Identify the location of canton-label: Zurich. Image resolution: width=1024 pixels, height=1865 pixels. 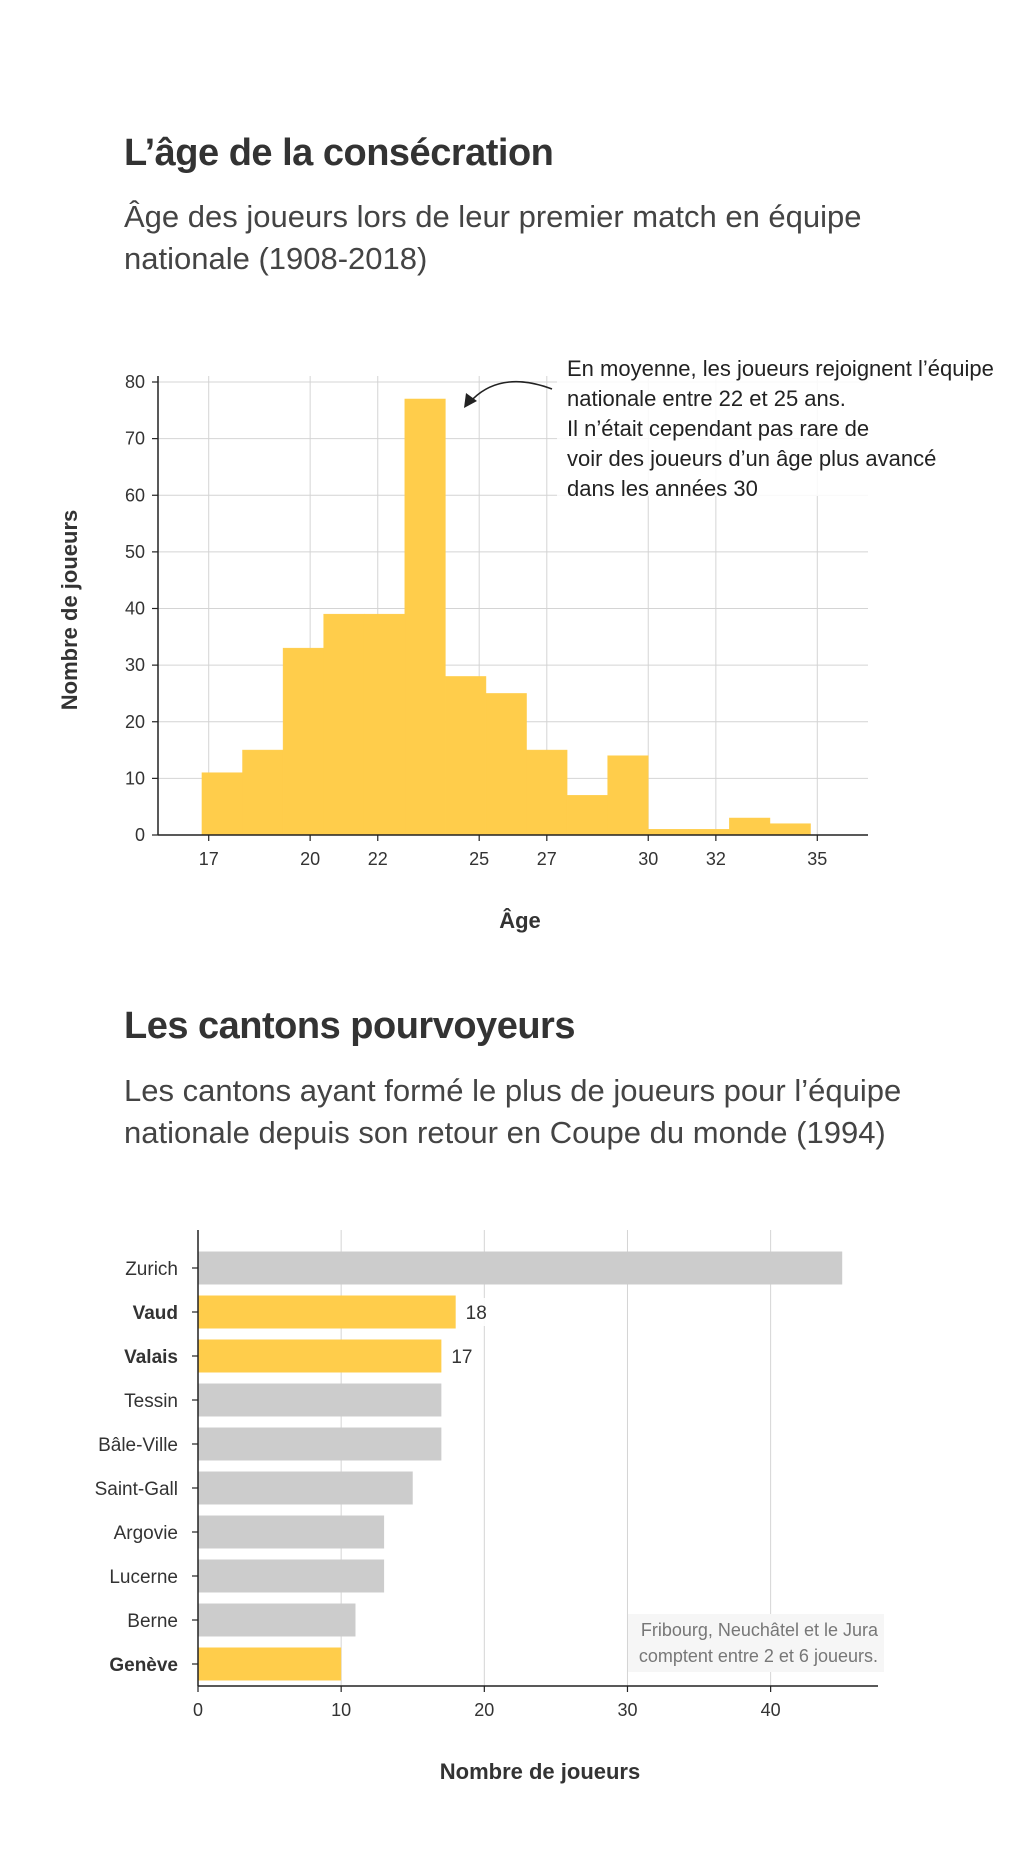
(151, 1269).